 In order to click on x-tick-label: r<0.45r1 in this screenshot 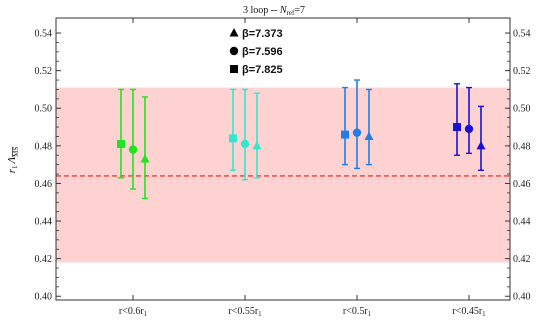, I will do `click(469, 312)`.